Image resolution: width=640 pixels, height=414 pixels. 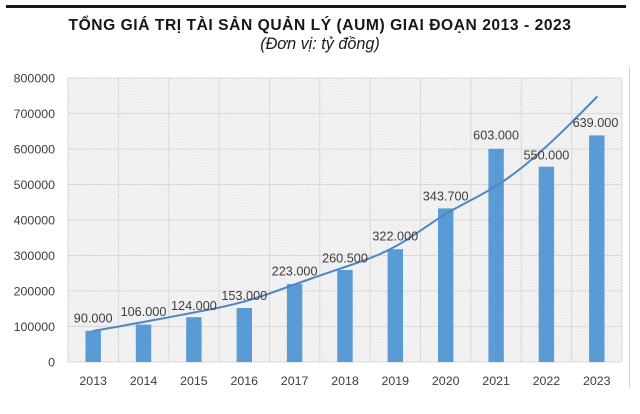 What do you see at coordinates (34, 327) in the screenshot?
I see `svg-text: 100000` at bounding box center [34, 327].